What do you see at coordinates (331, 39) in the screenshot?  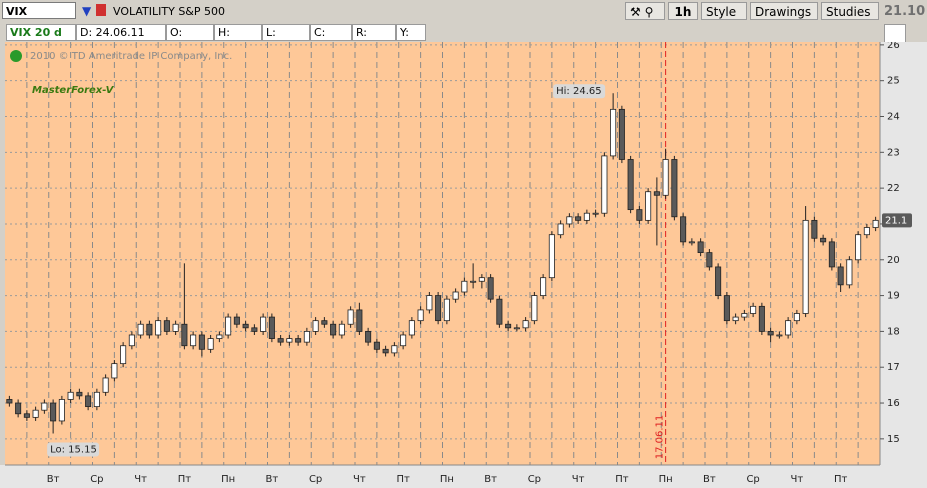 I see `info-cell: C: 21.1` at bounding box center [331, 39].